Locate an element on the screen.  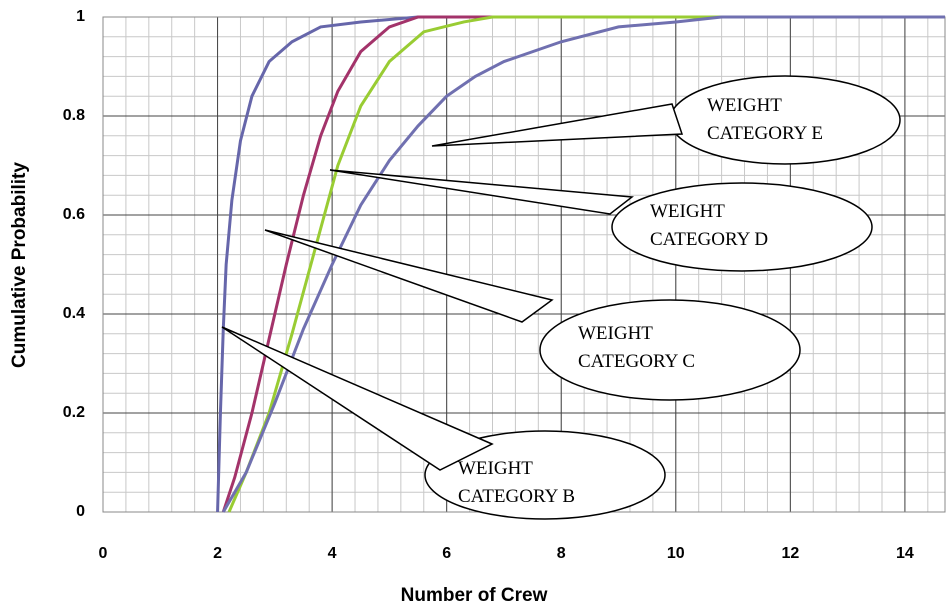
x-tick-label: 12 is located at coordinates (790, 553).